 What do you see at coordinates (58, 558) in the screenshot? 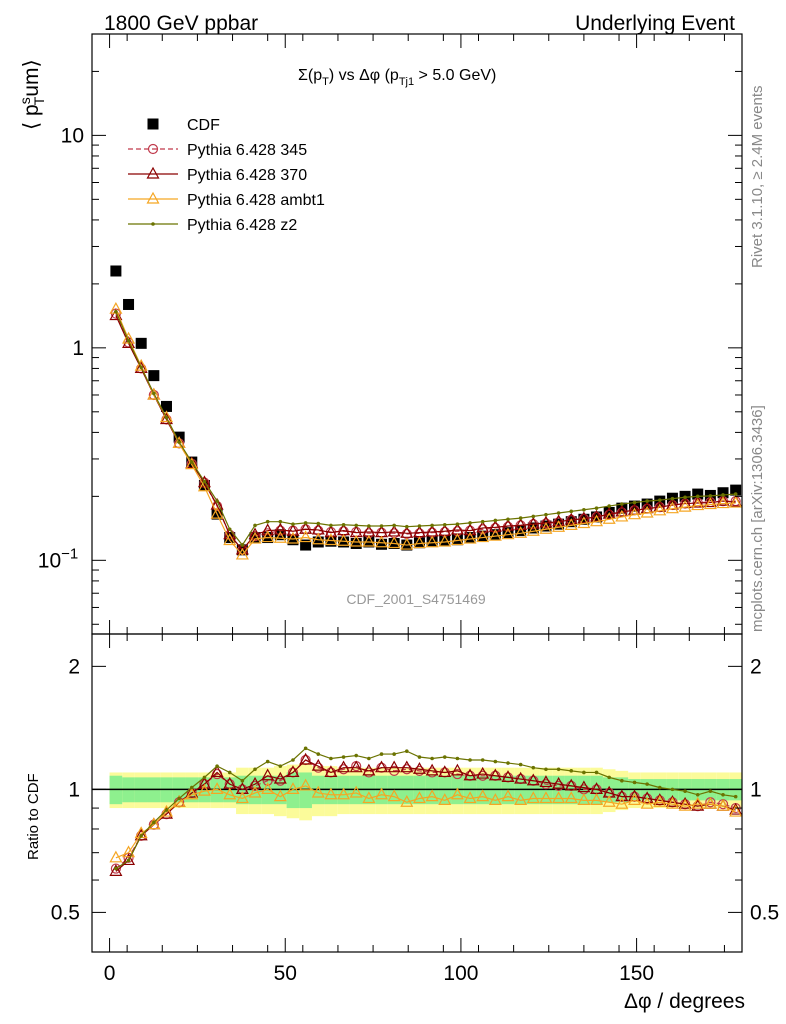
I see `main-y-tick-label: 10−1` at bounding box center [58, 558].